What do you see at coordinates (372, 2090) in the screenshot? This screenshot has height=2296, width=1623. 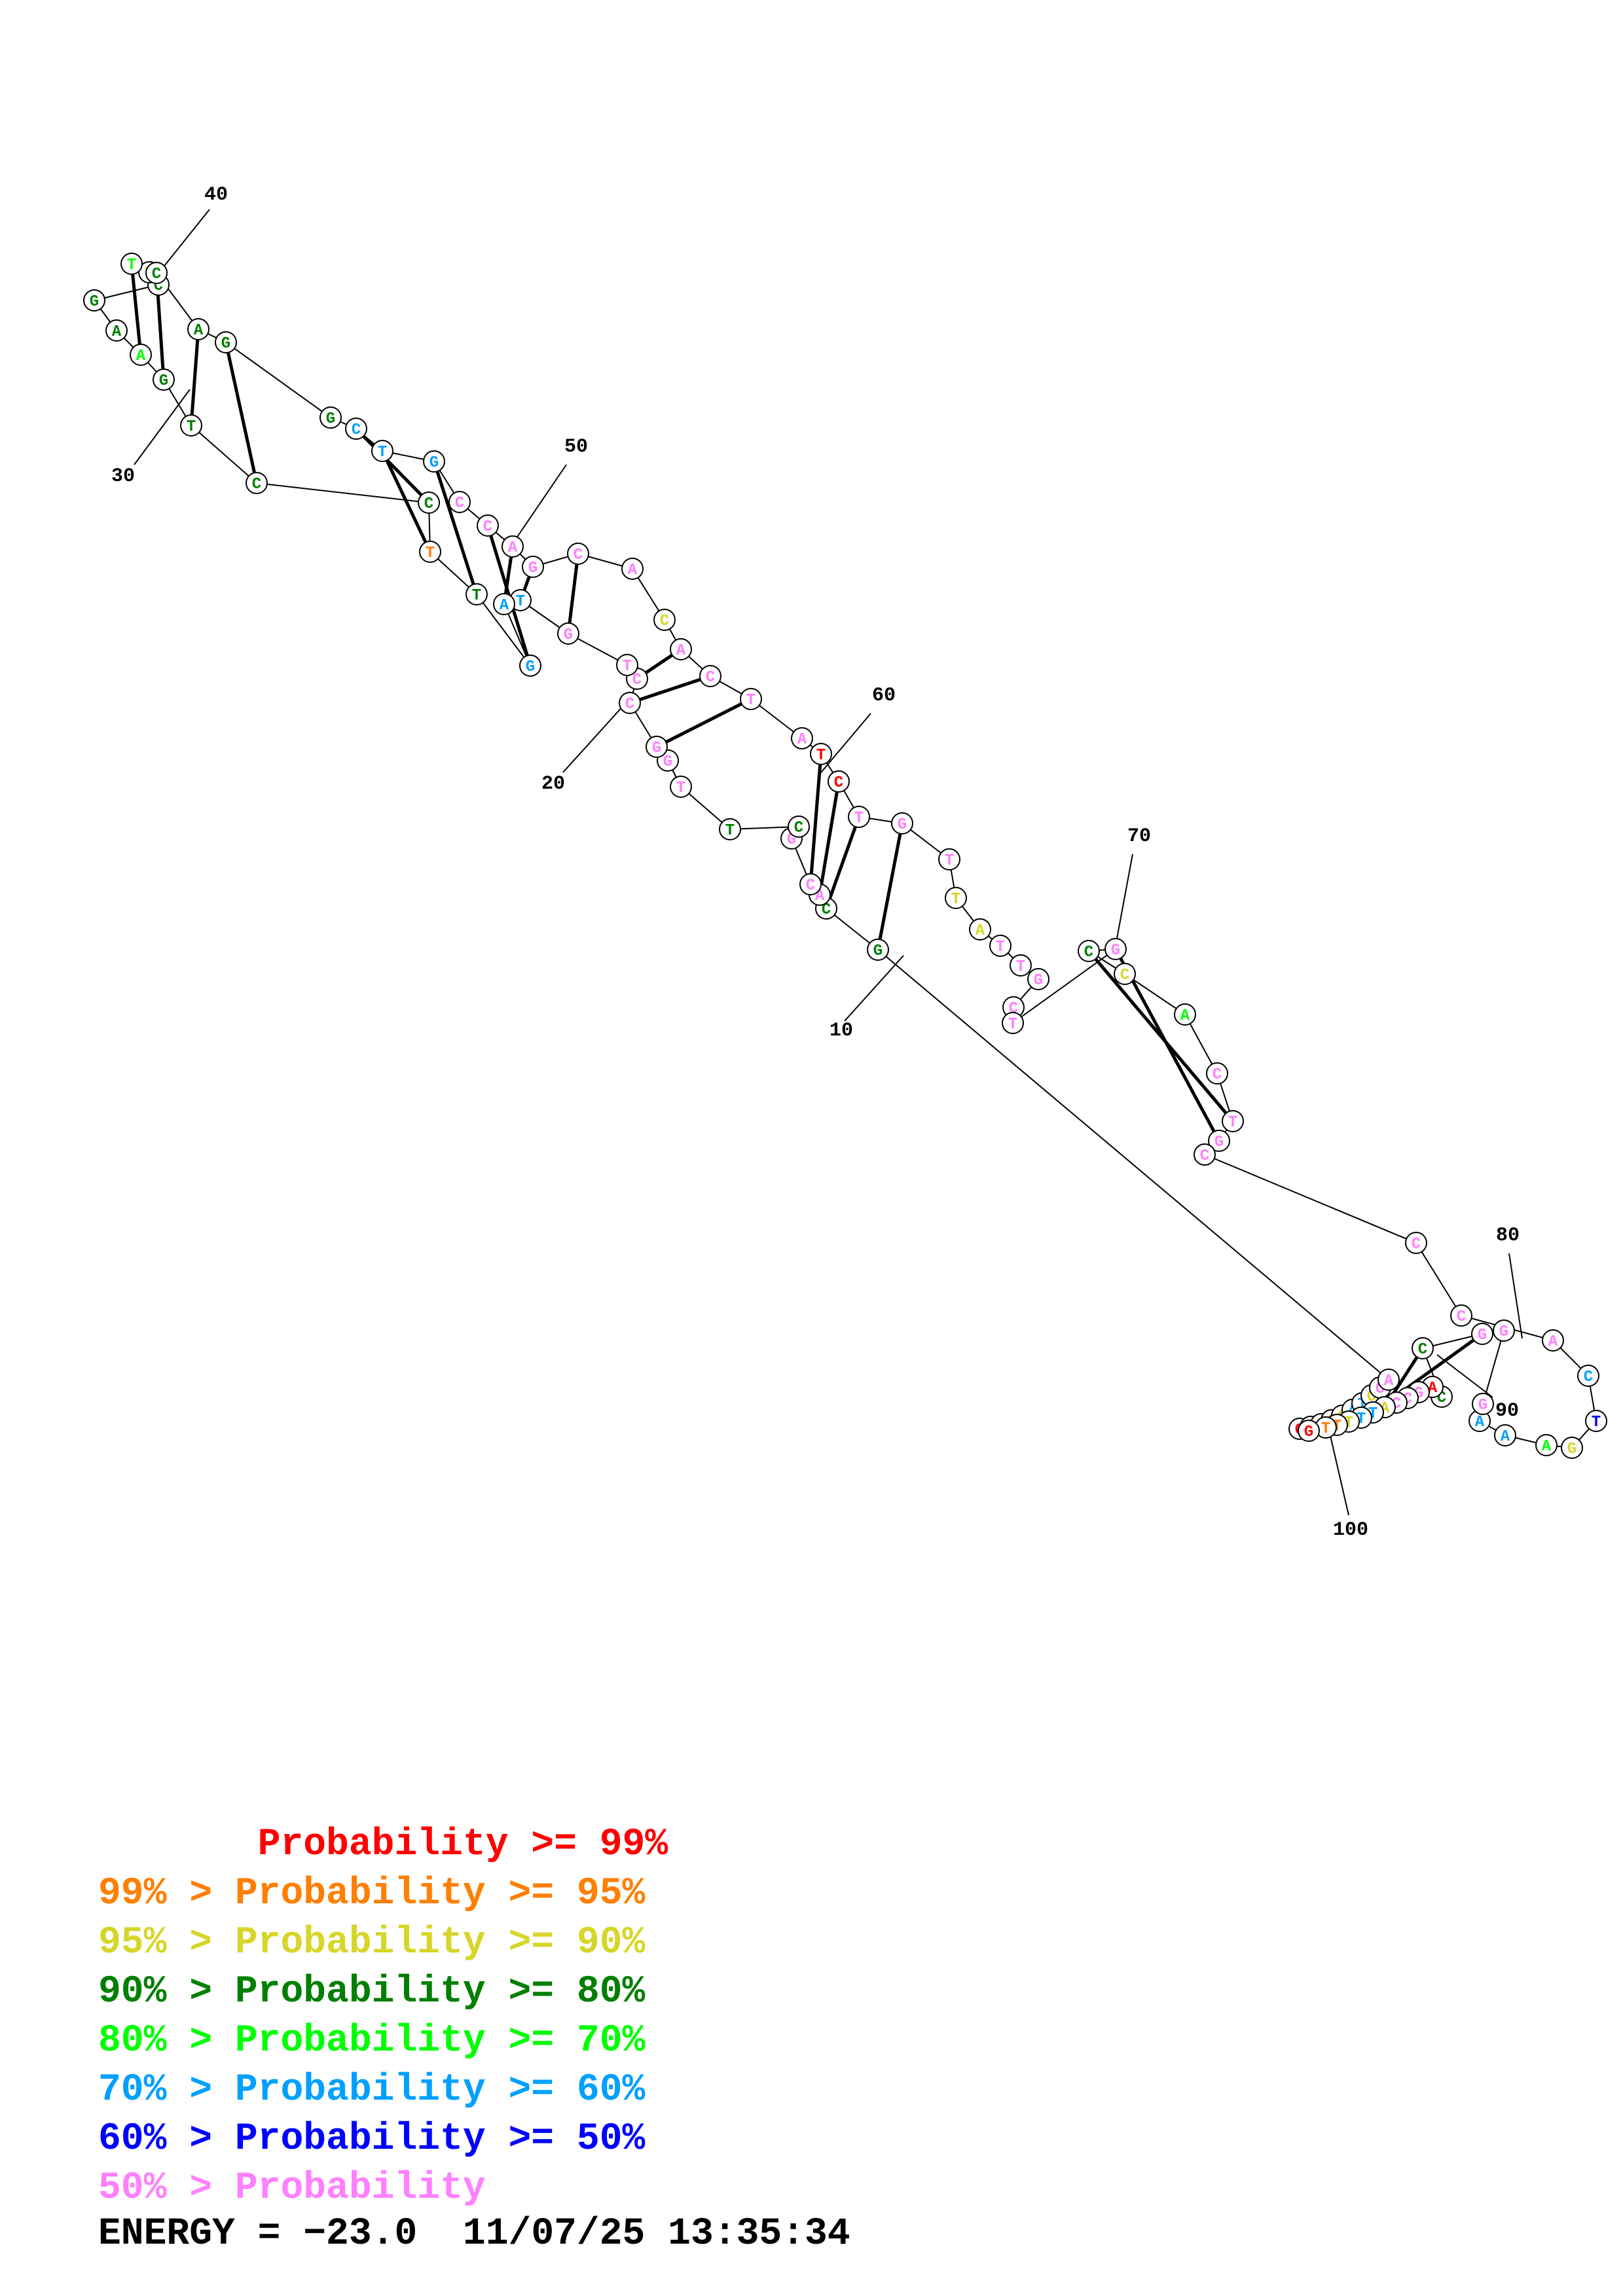 I see `legend-entry: 70% > Probability >= 60%` at bounding box center [372, 2090].